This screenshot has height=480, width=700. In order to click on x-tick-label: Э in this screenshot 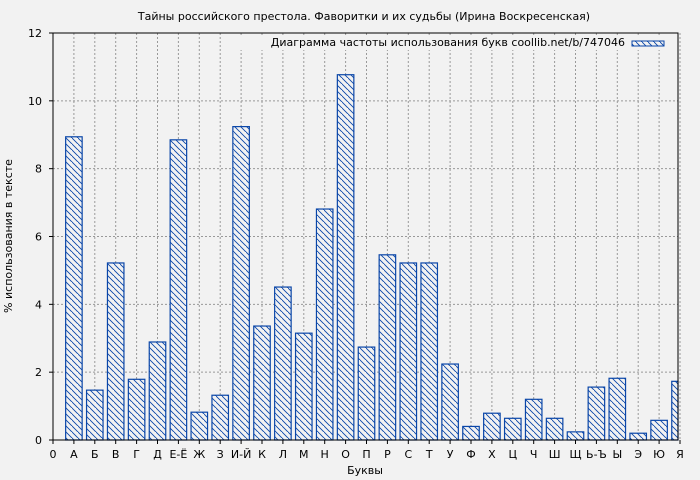, I will do `click(638, 454)`.